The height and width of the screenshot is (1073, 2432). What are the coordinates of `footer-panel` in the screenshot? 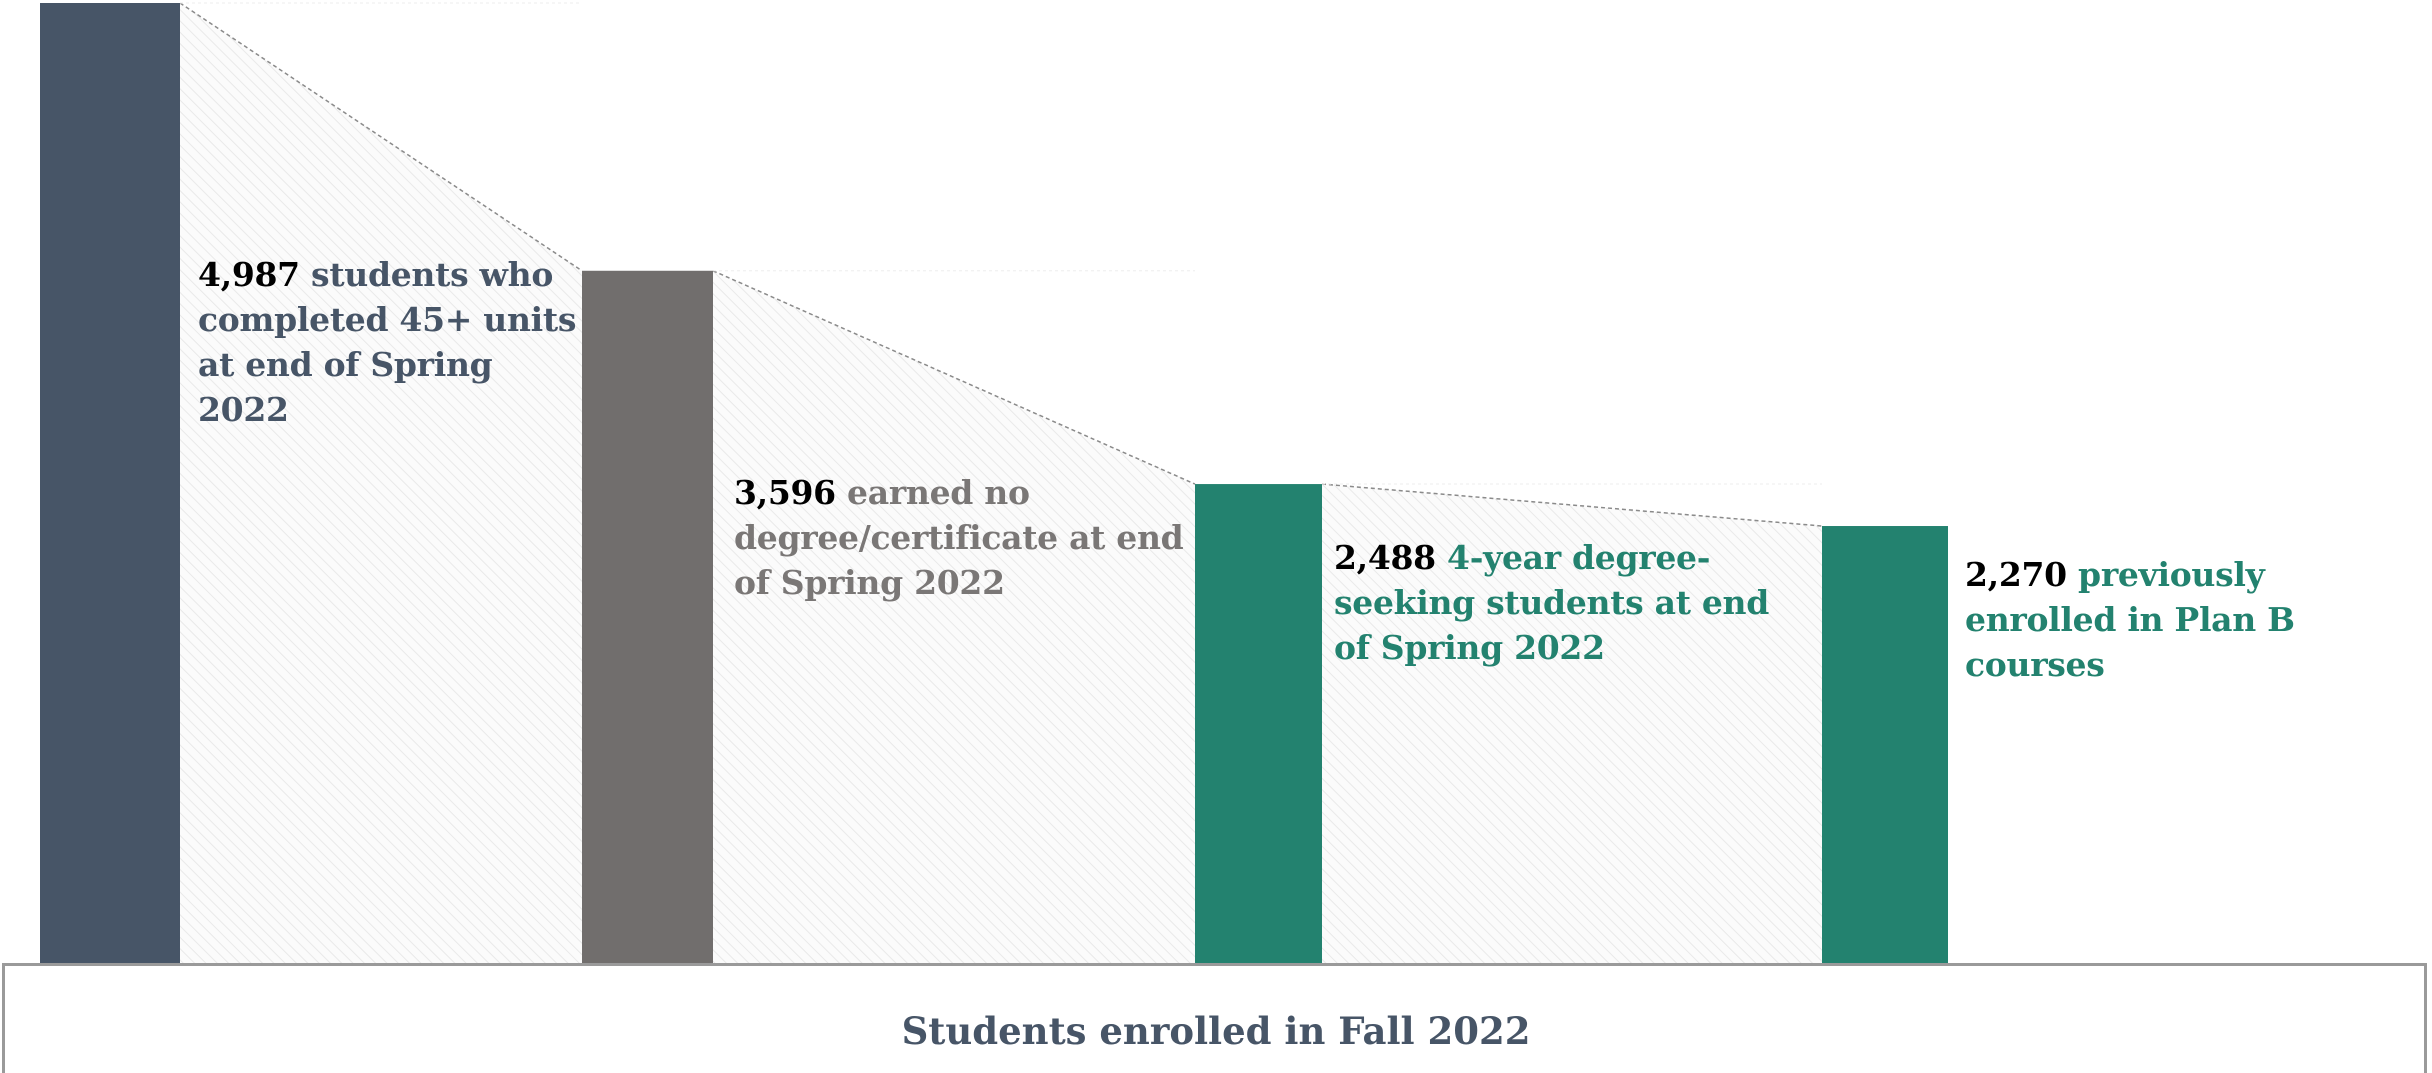 It's located at (1214, 1018).